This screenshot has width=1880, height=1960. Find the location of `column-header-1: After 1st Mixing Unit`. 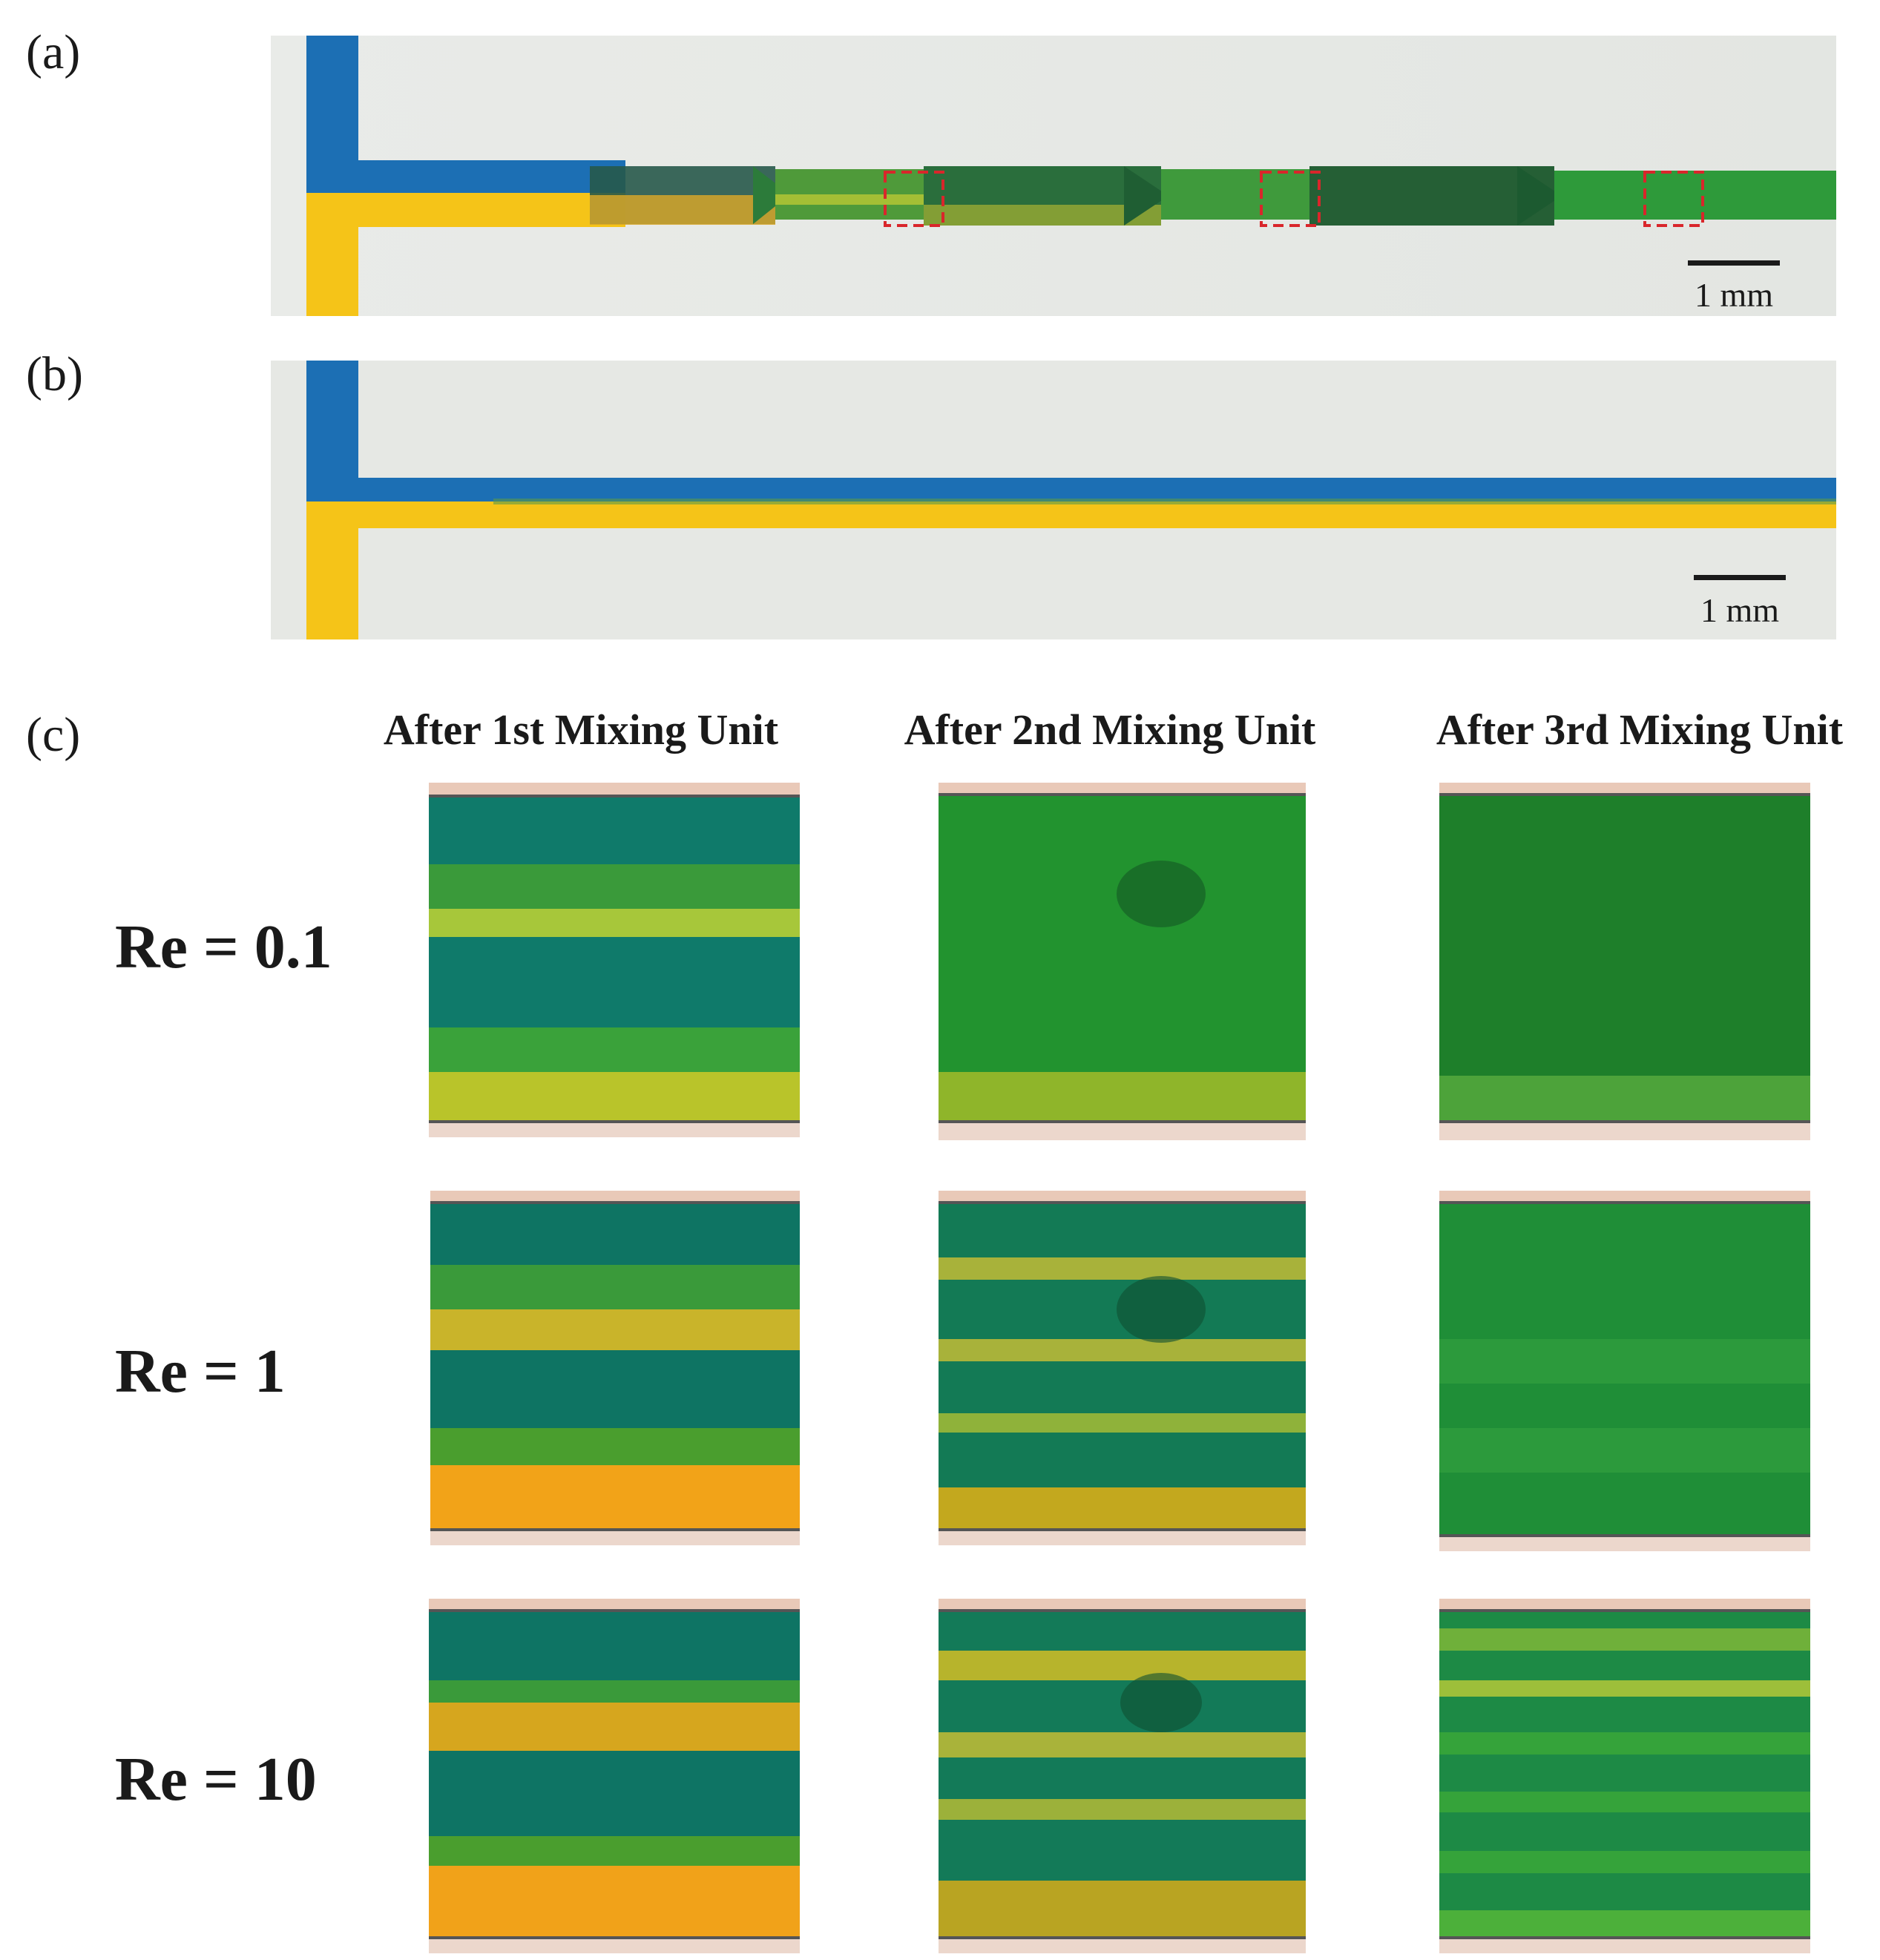

column-header-1: After 1st Mixing Unit is located at coordinates (581, 730).